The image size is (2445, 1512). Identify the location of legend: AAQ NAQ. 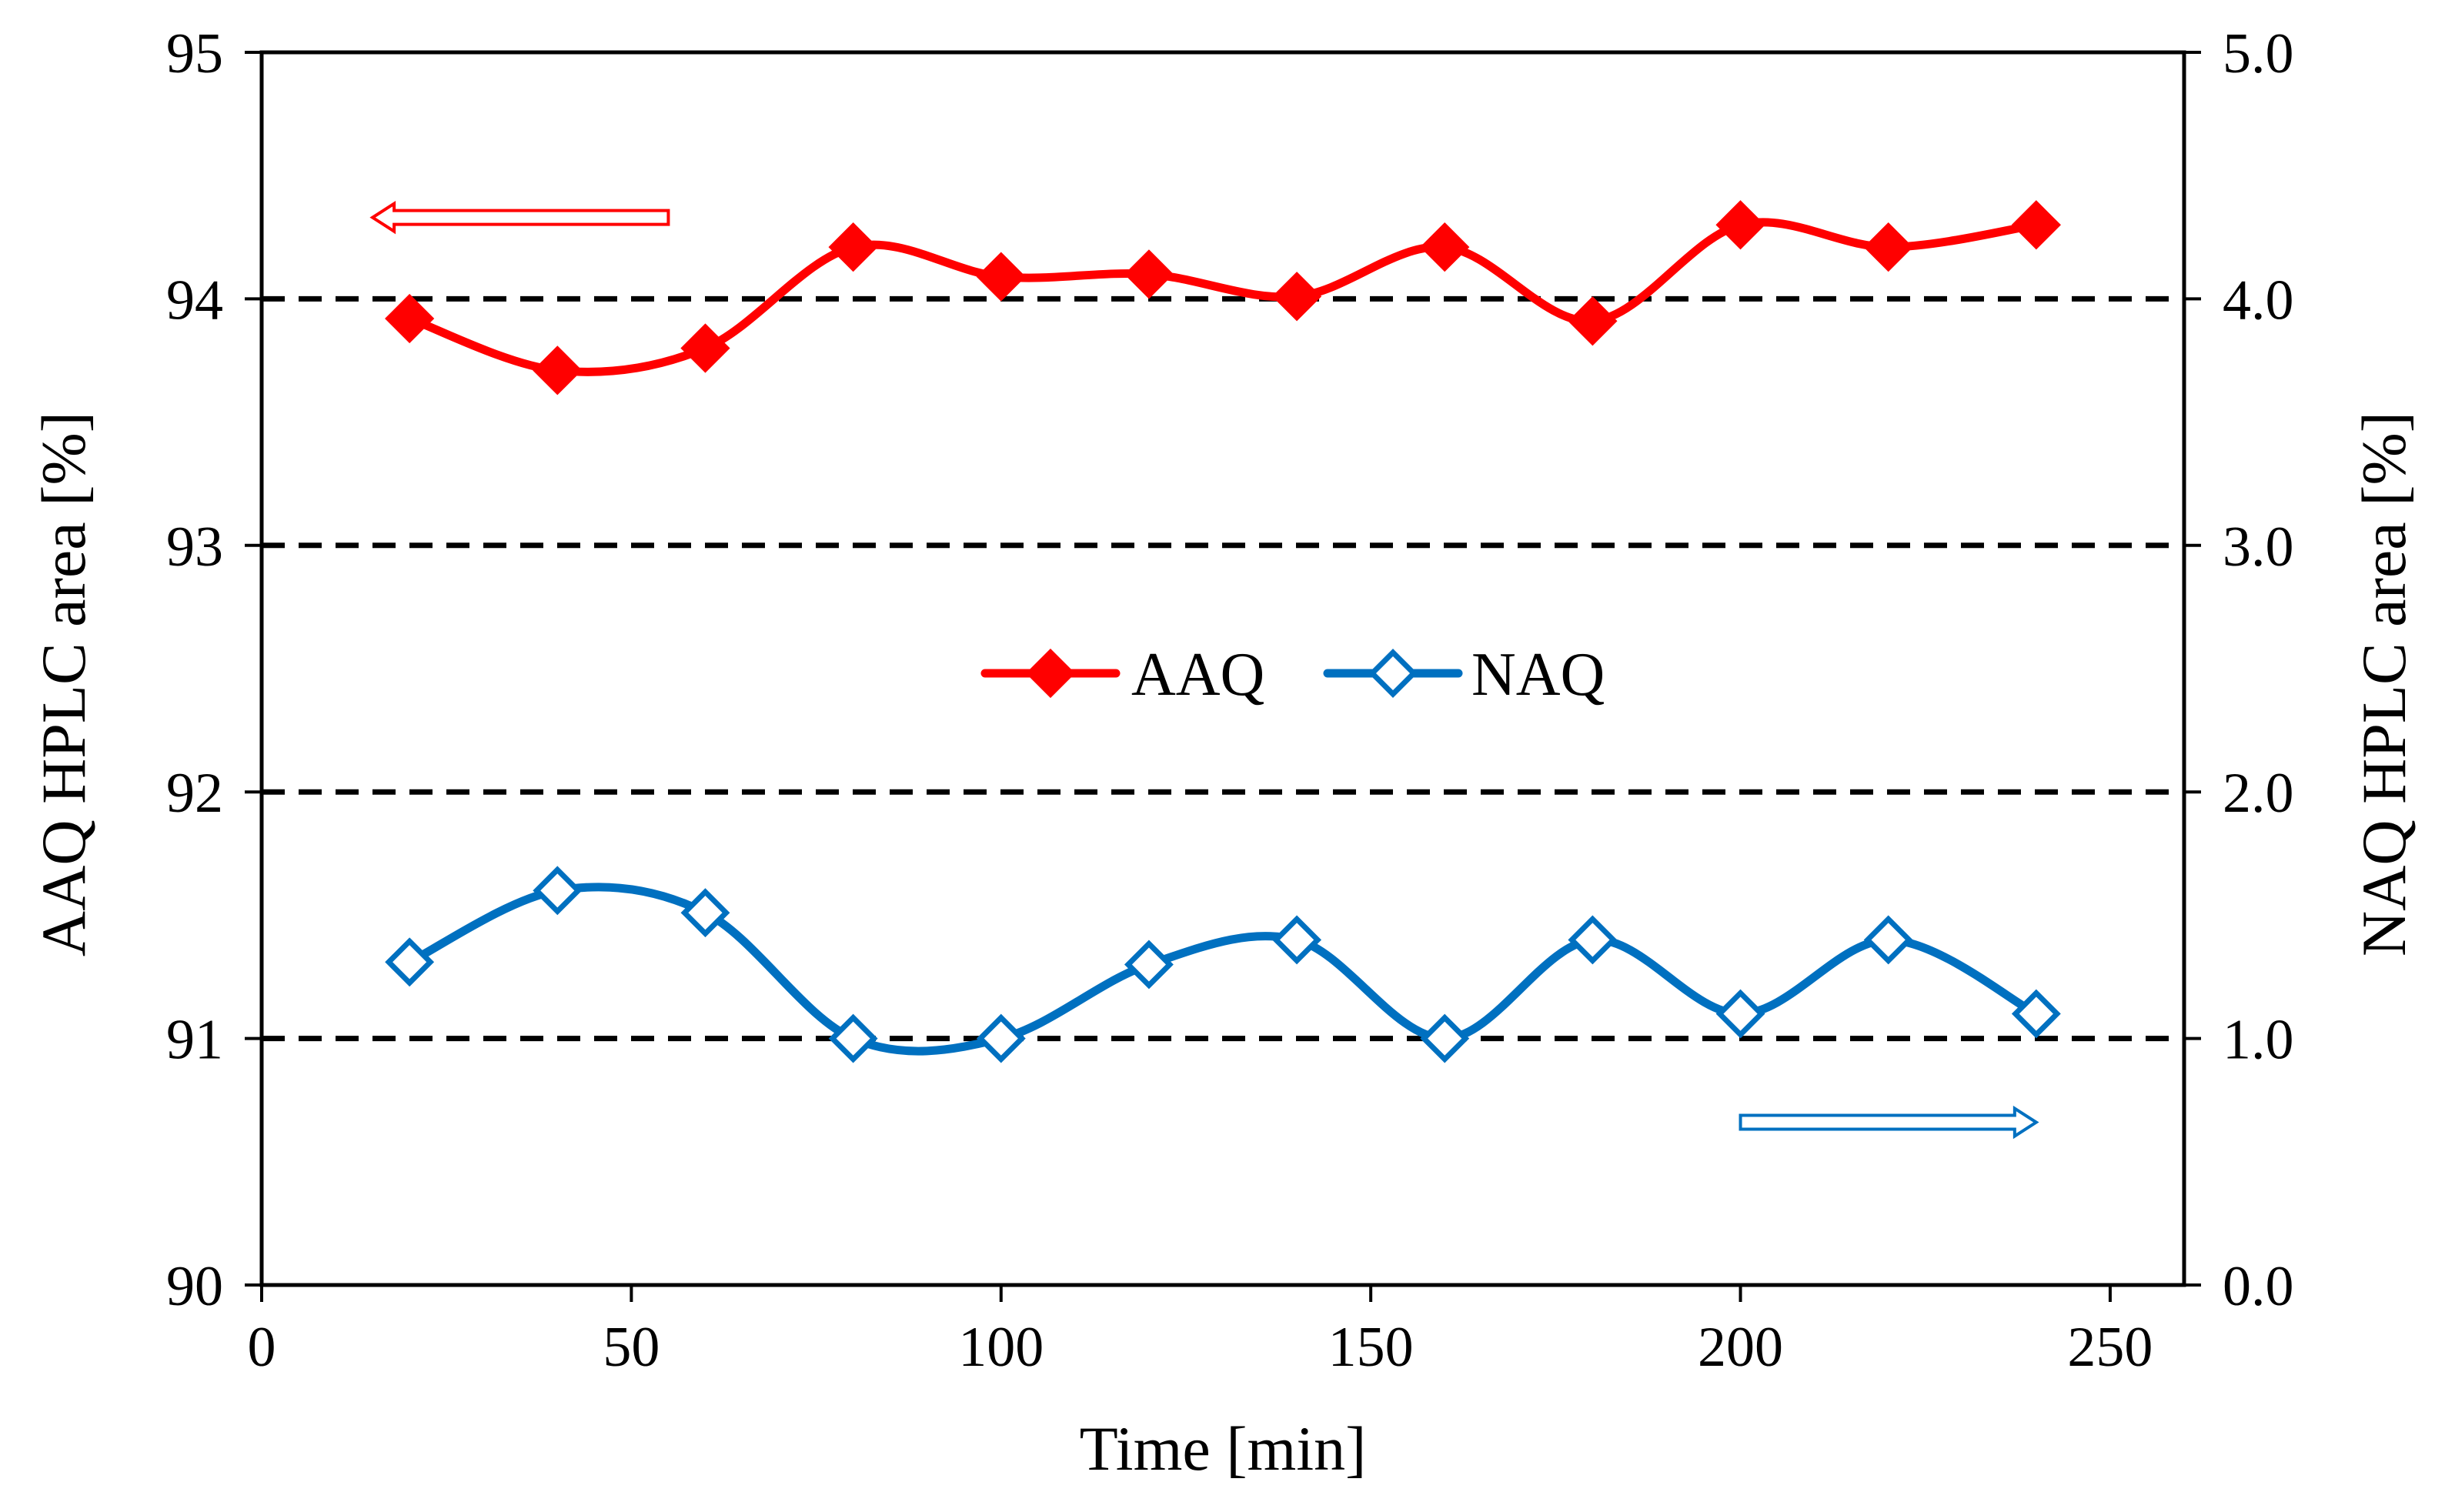
(1292, 675).